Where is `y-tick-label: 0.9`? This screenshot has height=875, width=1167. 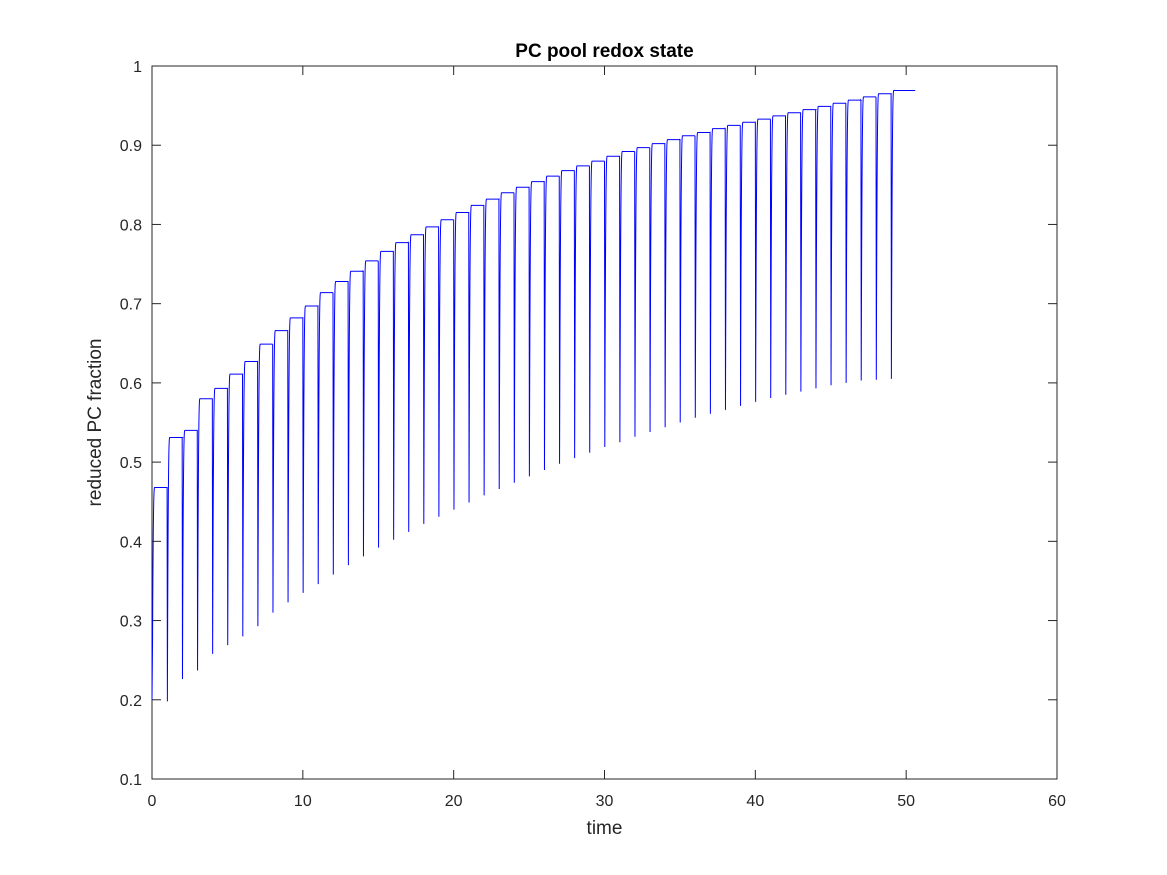
y-tick-label: 0.9 is located at coordinates (131, 146).